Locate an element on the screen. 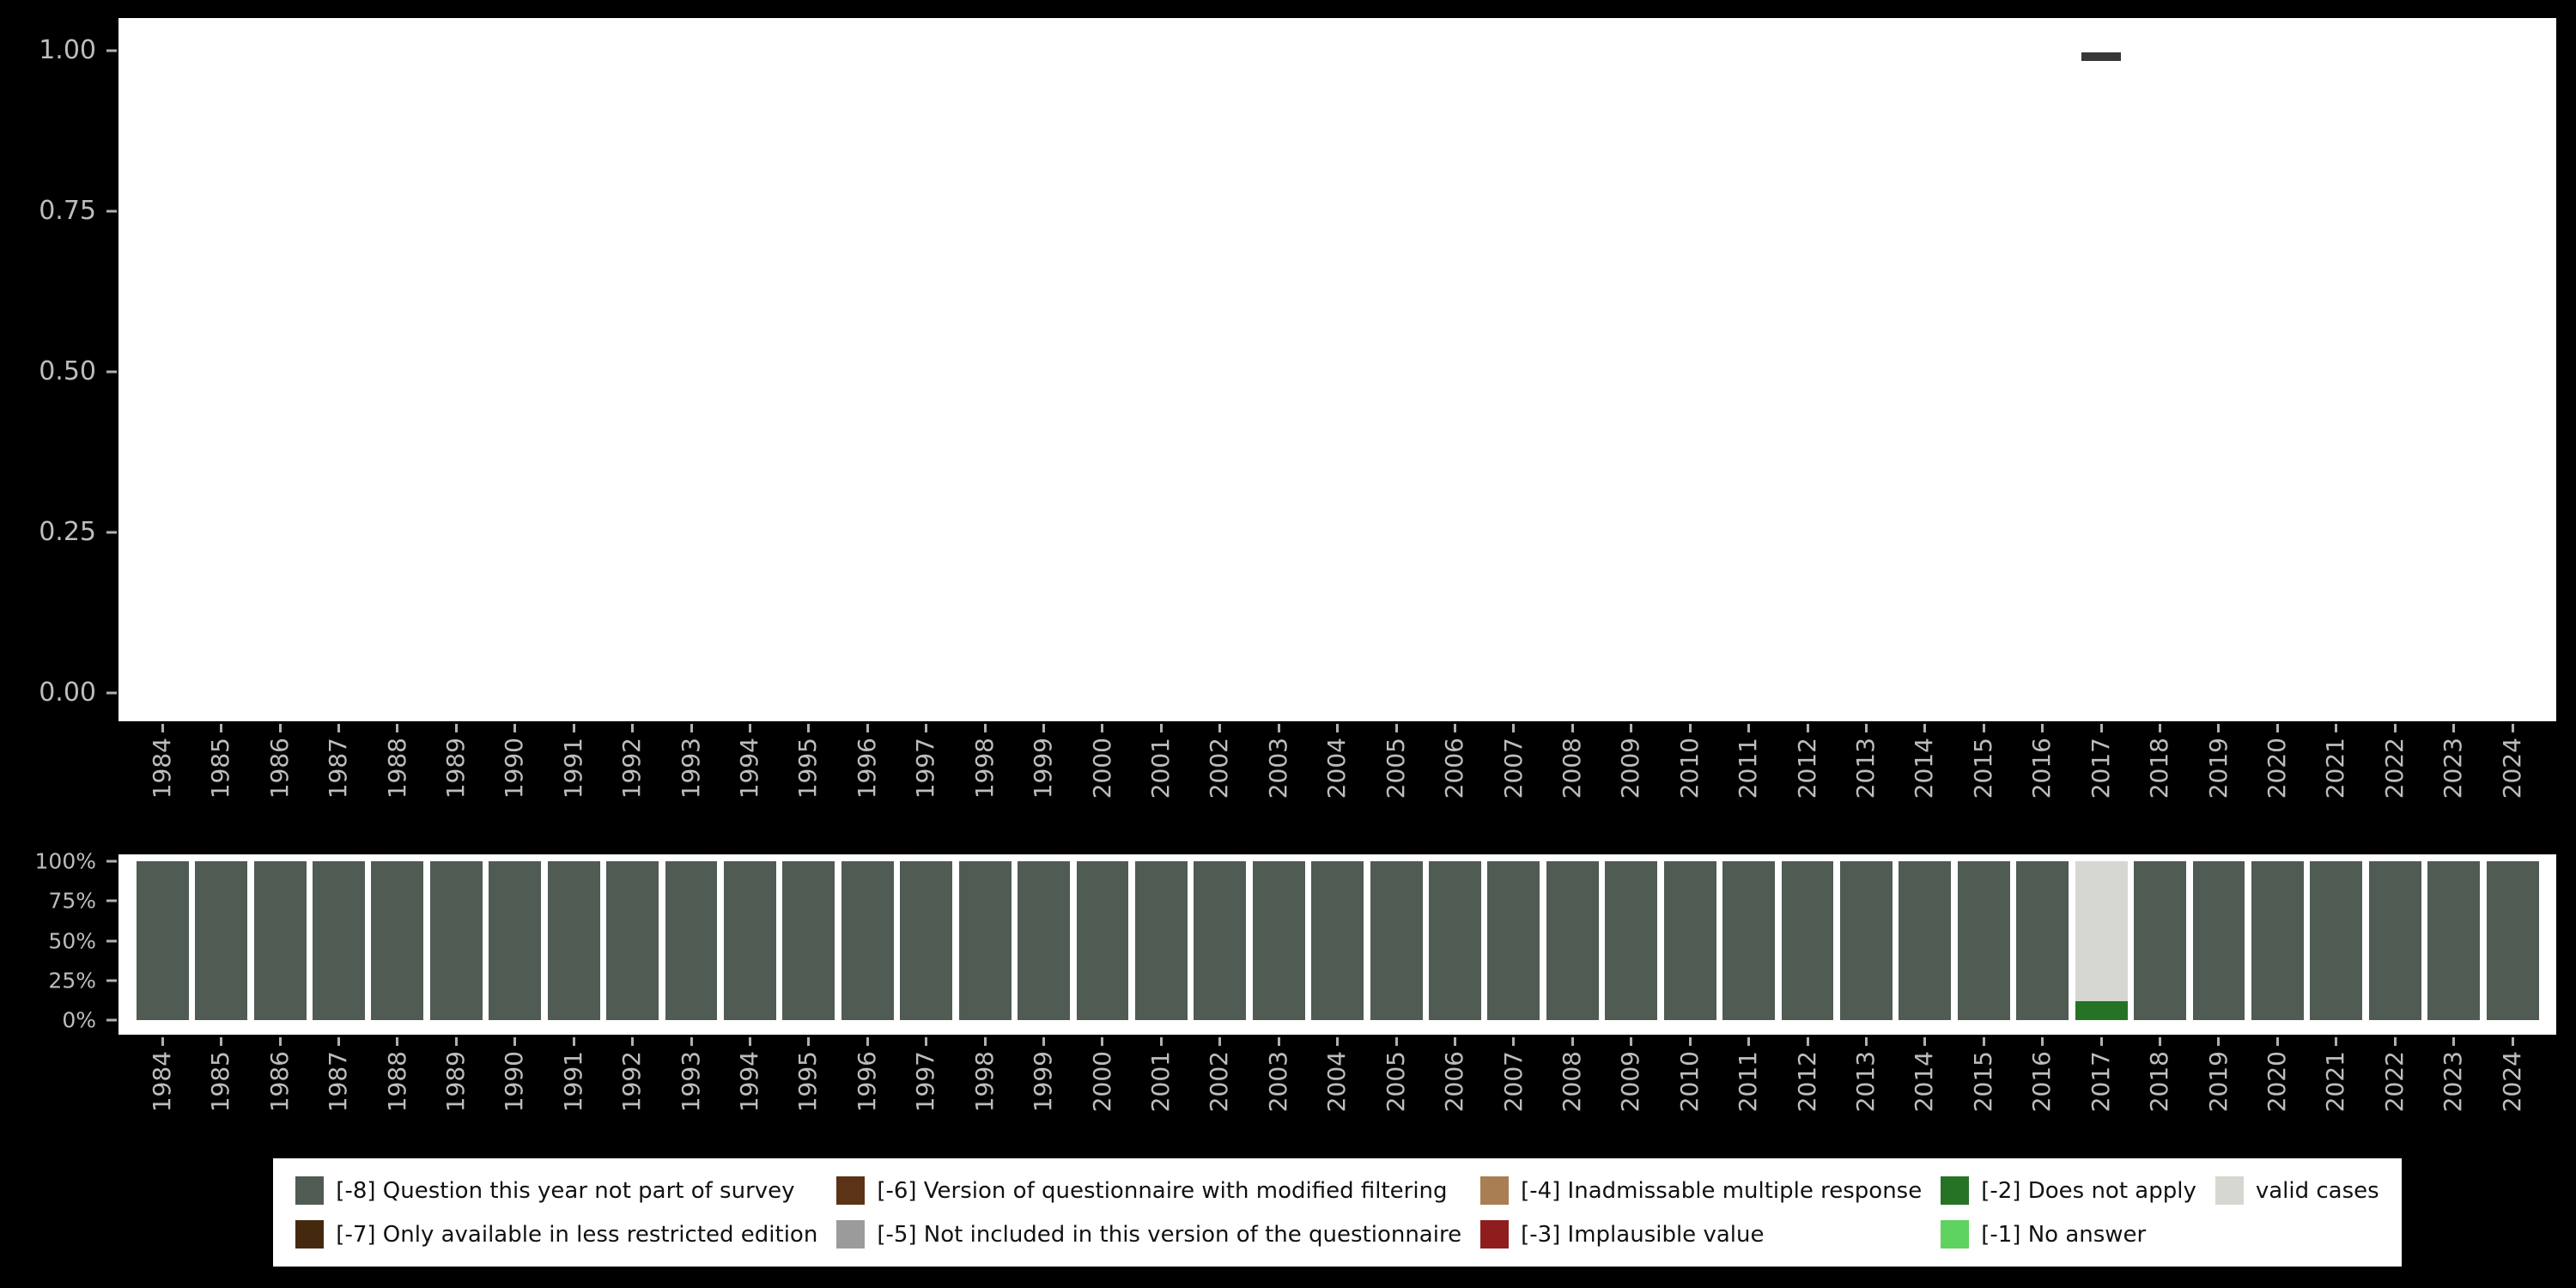 Image resolution: width=2576 pixels, height=1288 pixels. x-axis-year-label: 2002 is located at coordinates (1219, 768).